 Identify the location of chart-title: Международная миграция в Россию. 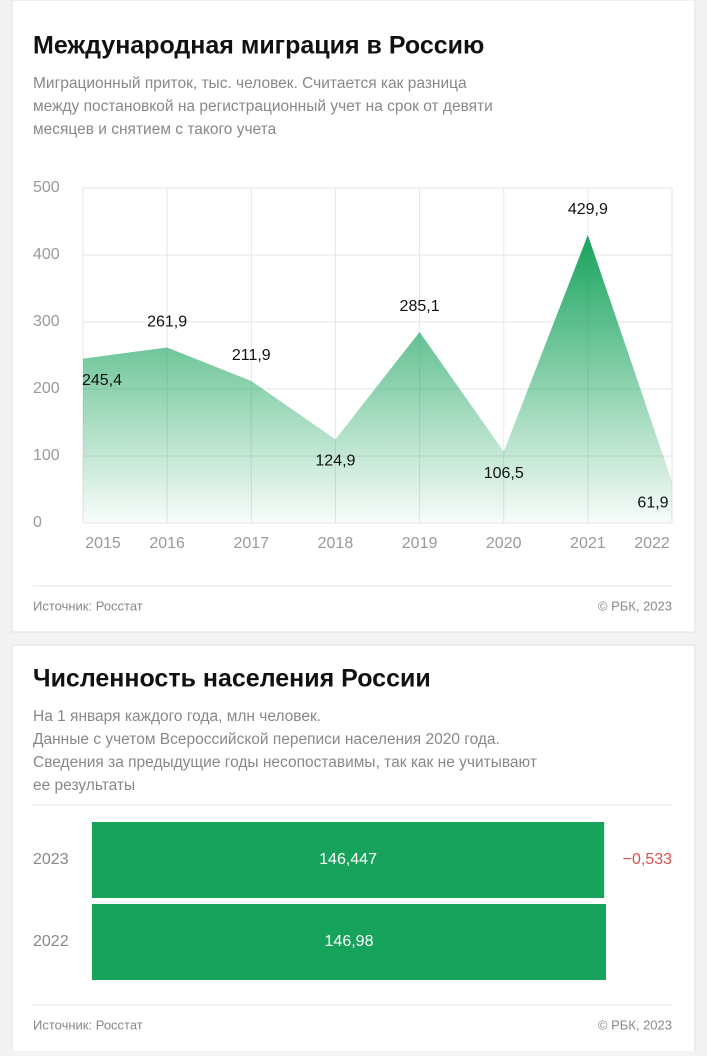
(258, 46).